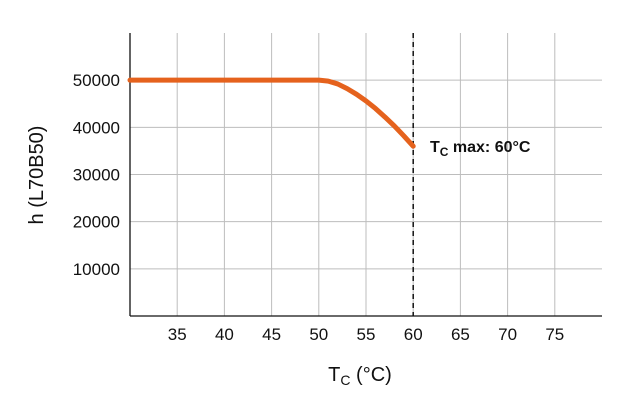 Image resolution: width=638 pixels, height=402 pixels. Describe the element at coordinates (96, 80) in the screenshot. I see `y-tick-label-50000: 50000` at that location.